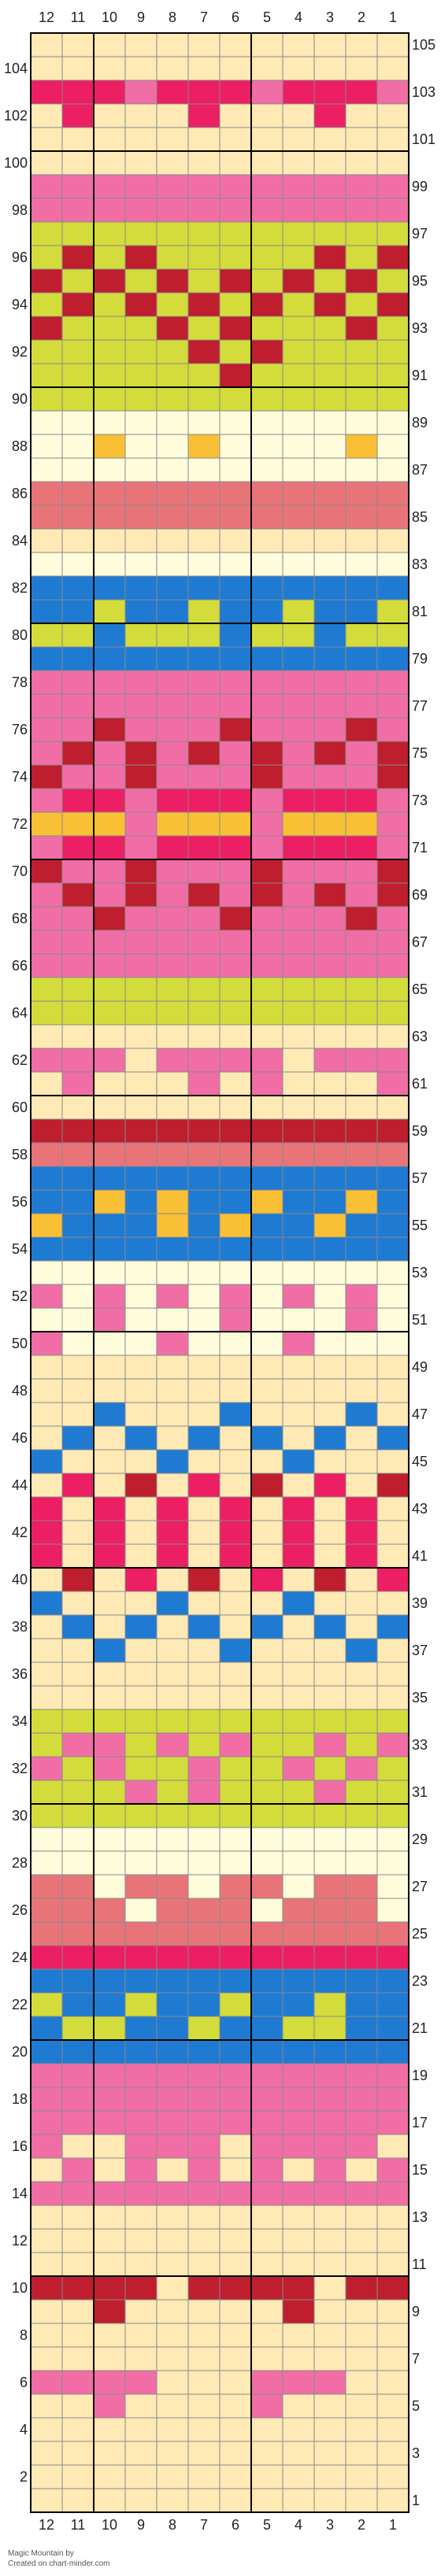 This screenshot has height=2576, width=441. Describe the element at coordinates (298, 1768) in the screenshot. I see `cell-r32-c4` at that location.